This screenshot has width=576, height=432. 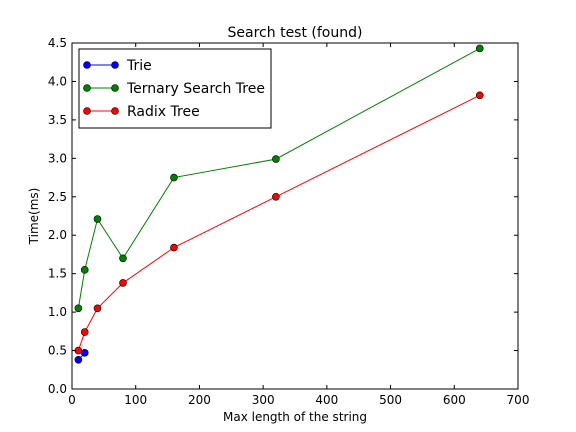 What do you see at coordinates (57, 389) in the screenshot?
I see `y-tick-label: 0.0` at bounding box center [57, 389].